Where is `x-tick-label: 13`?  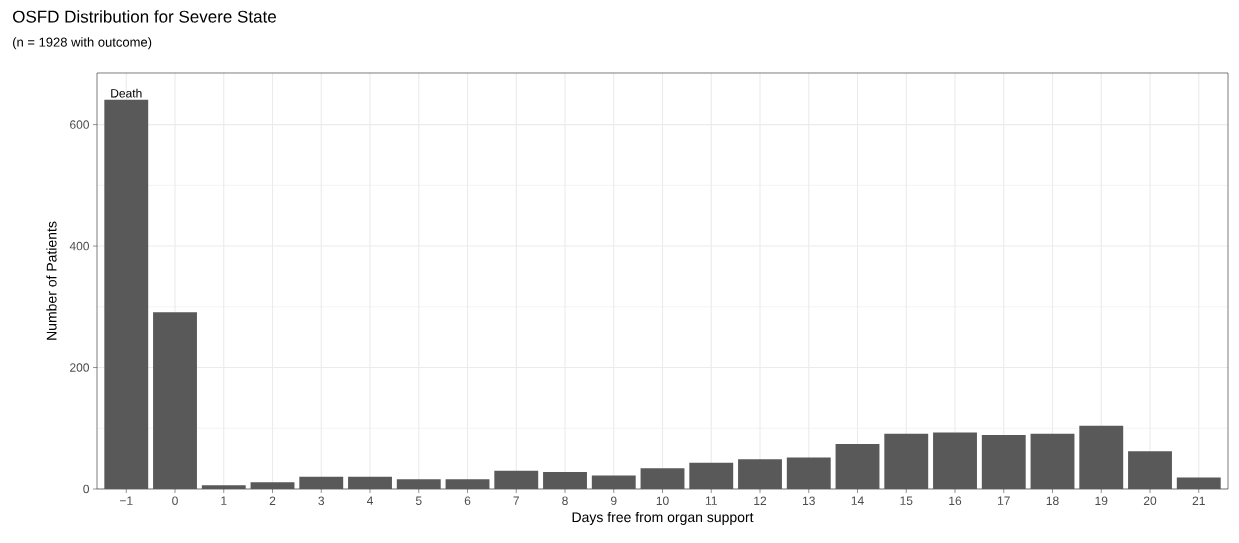 x-tick-label: 13 is located at coordinates (809, 501).